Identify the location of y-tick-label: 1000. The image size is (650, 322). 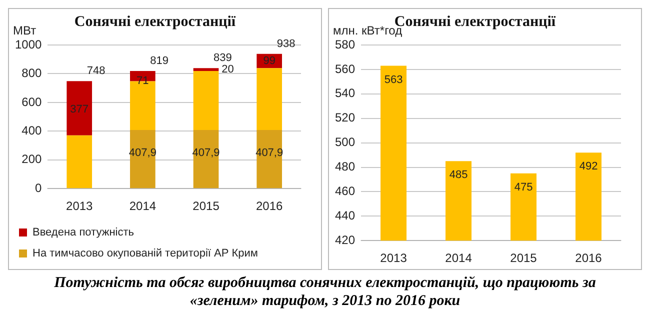
(28, 44).